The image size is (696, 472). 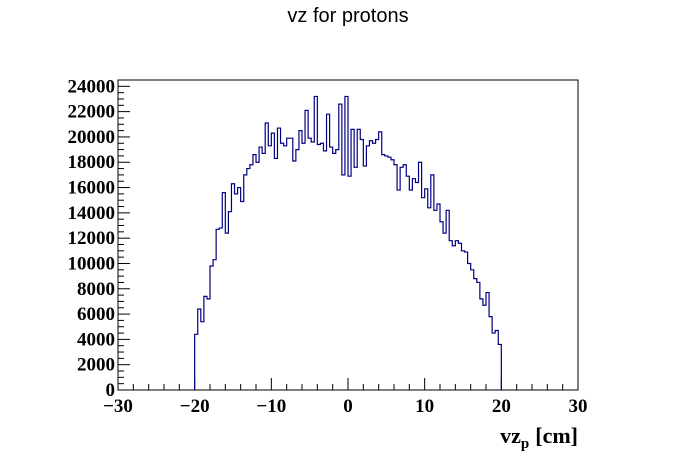 What do you see at coordinates (92, 213) in the screenshot?
I see `y-tick-label: 14000` at bounding box center [92, 213].